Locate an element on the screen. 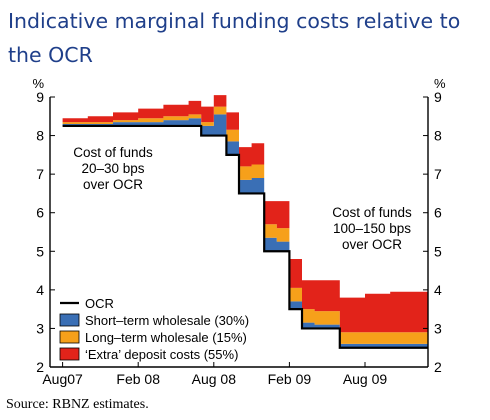 This screenshot has height=420, width=490. y-unit-left: % is located at coordinates (38, 83).